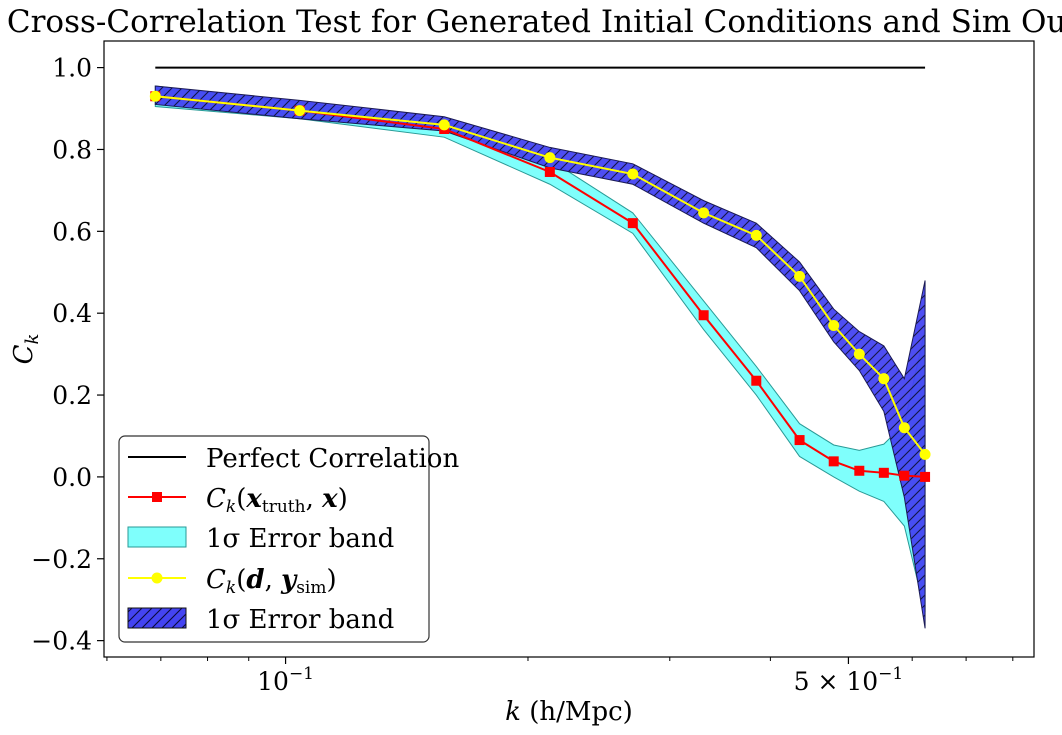 Image resolution: width=1062 pixels, height=735 pixels. What do you see at coordinates (332, 459) in the screenshot?
I see `legend-label-perfect: Perfect Correlation` at bounding box center [332, 459].